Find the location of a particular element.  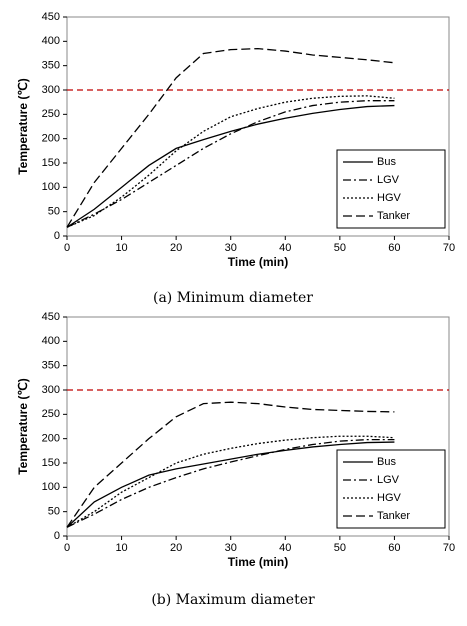

caption: (b) Maximum diameter is located at coordinates (233, 600).